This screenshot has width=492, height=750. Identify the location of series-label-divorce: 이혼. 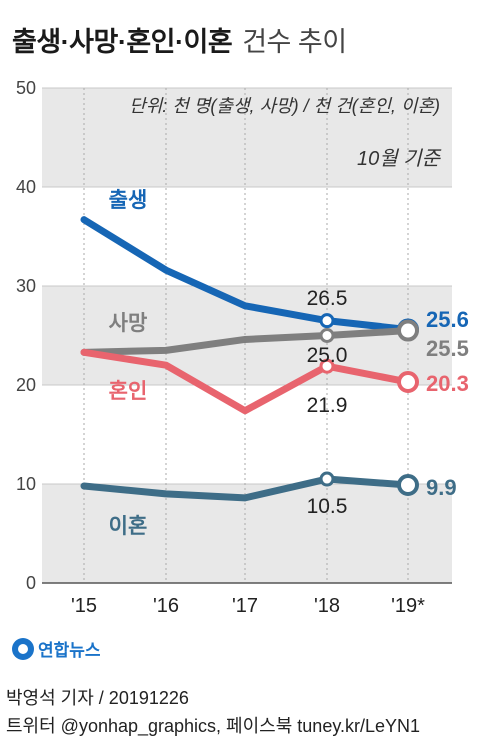
(128, 526).